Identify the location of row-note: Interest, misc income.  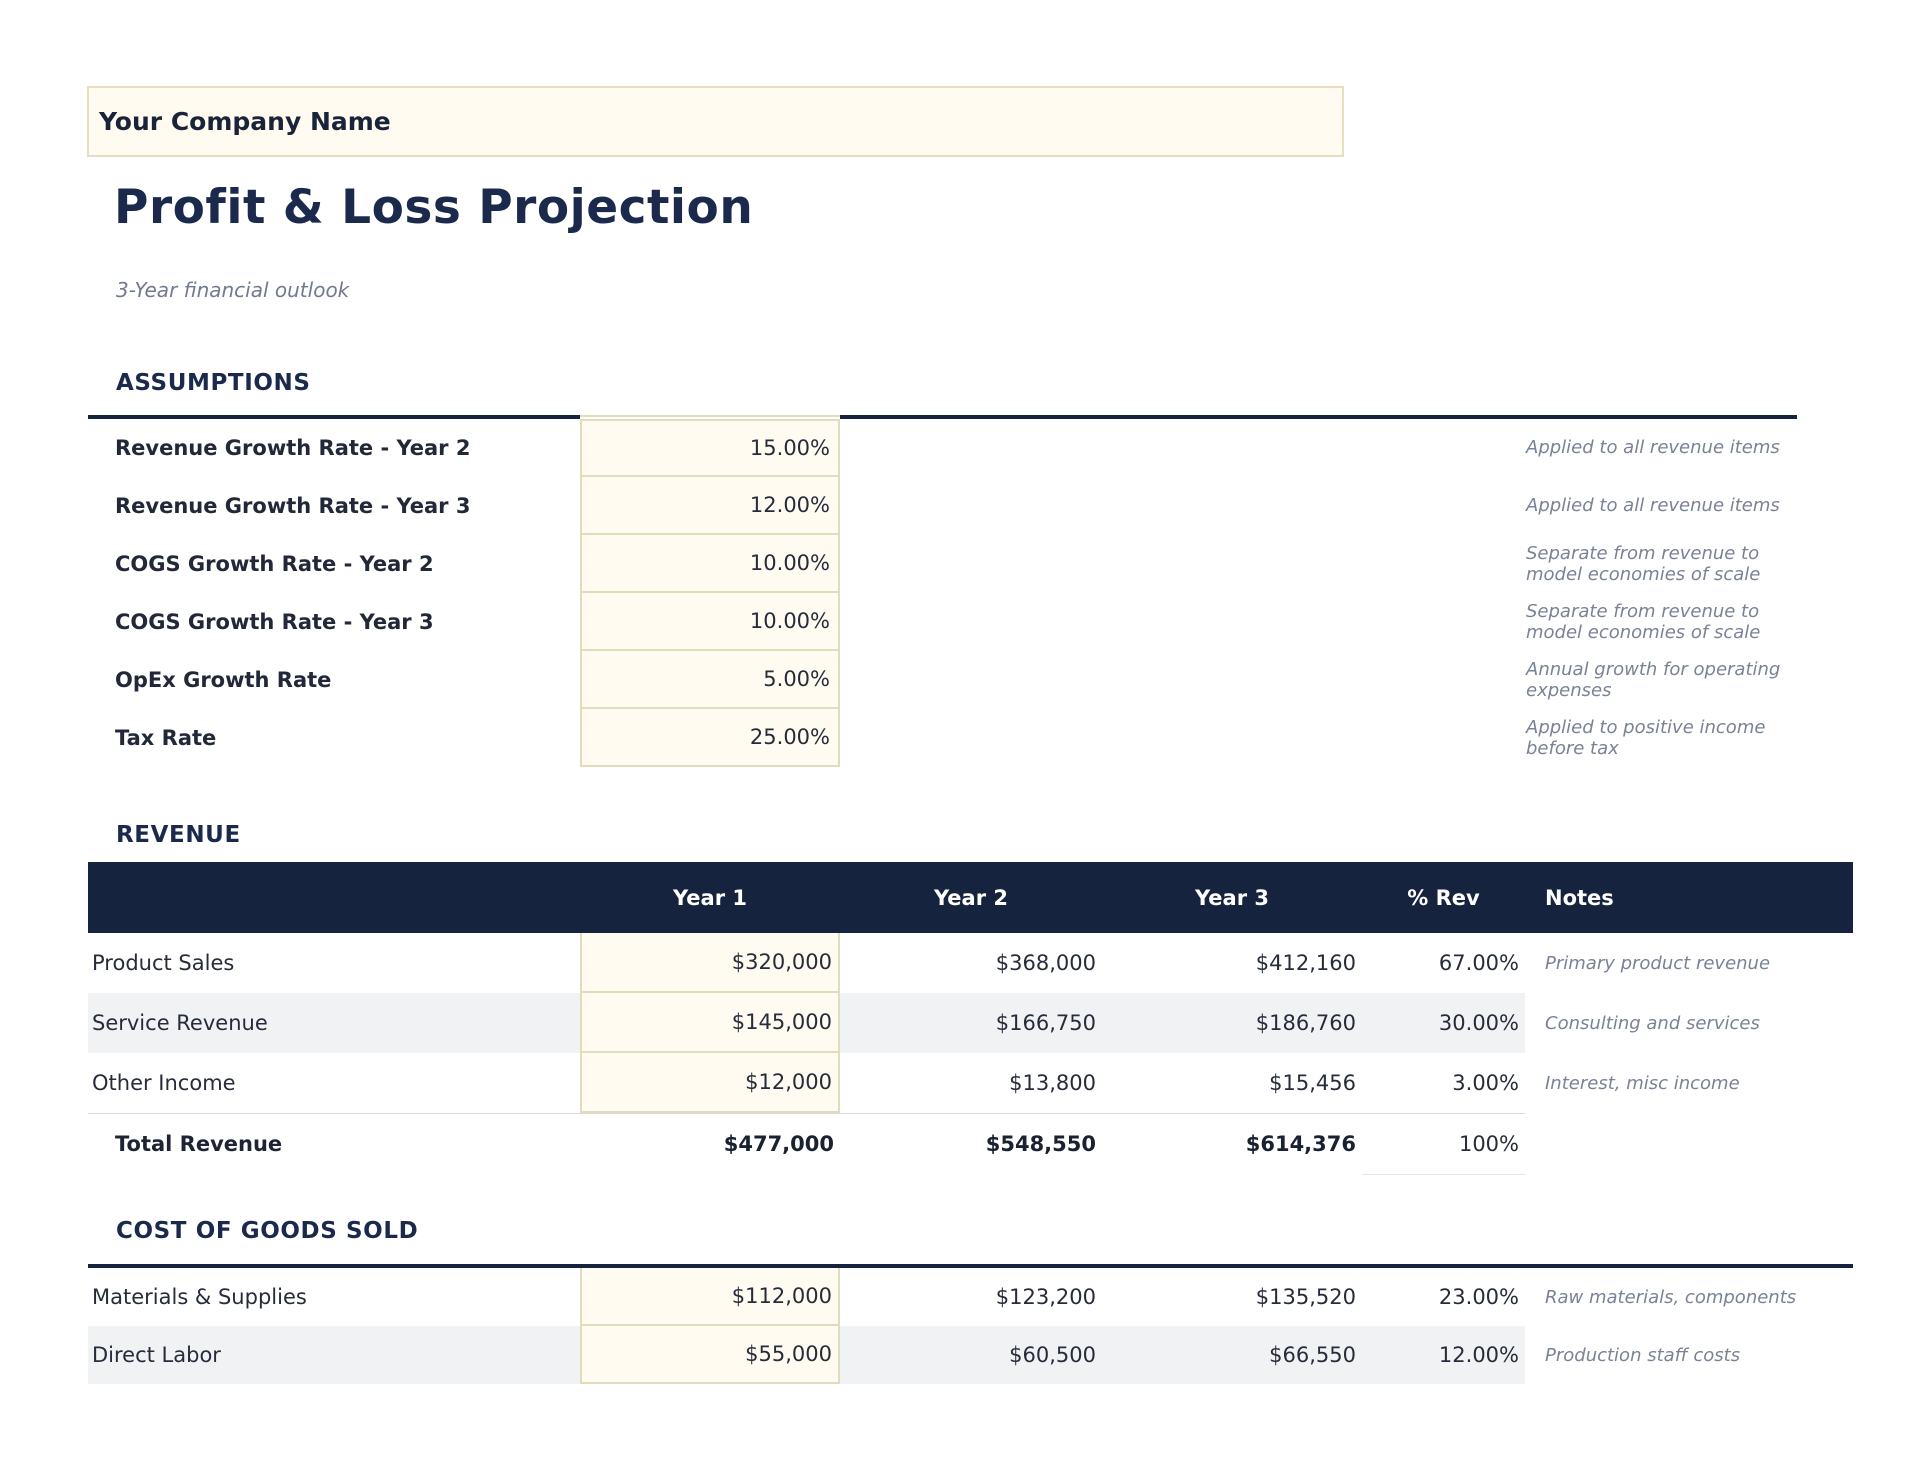
(1642, 1083).